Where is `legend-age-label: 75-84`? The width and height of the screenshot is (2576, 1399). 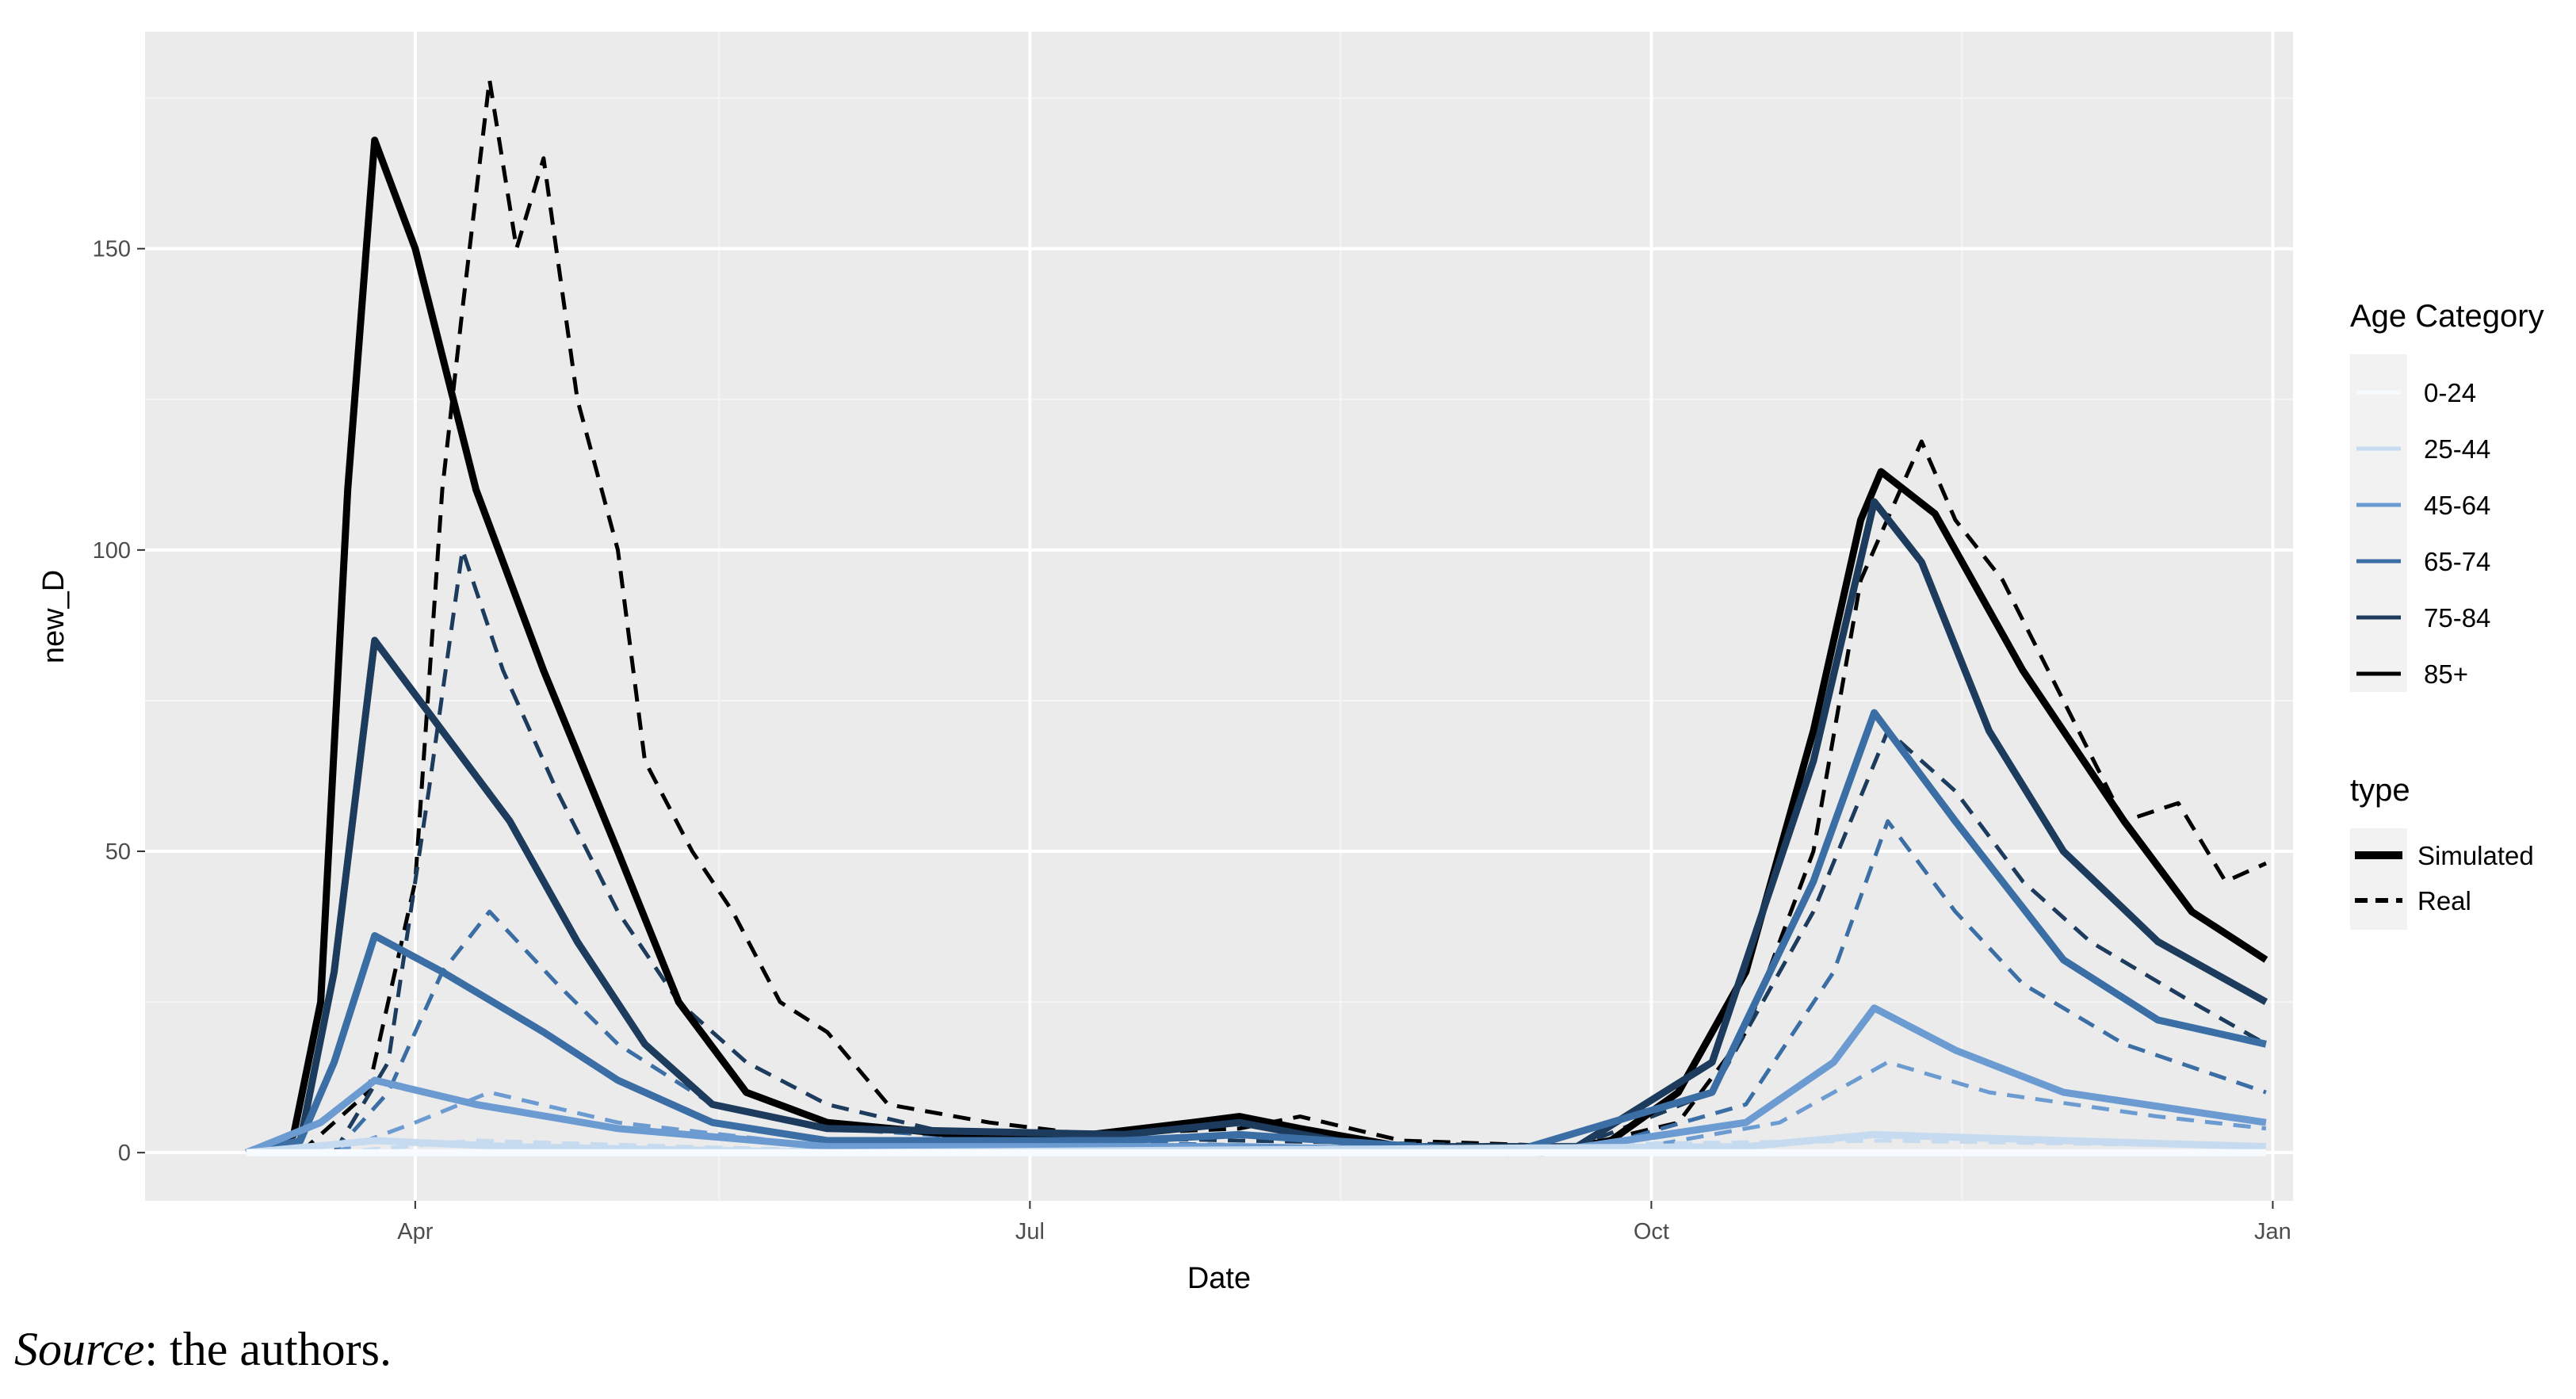 legend-age-label: 75-84 is located at coordinates (2457, 618).